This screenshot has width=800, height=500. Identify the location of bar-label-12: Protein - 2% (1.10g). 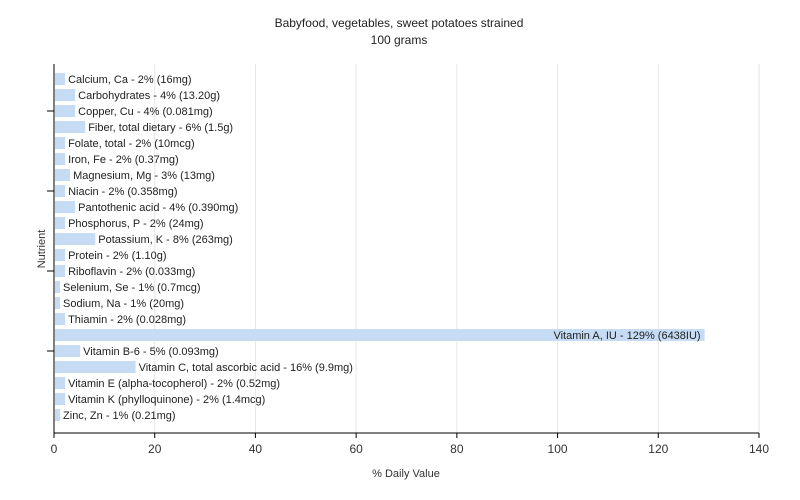
(117, 256).